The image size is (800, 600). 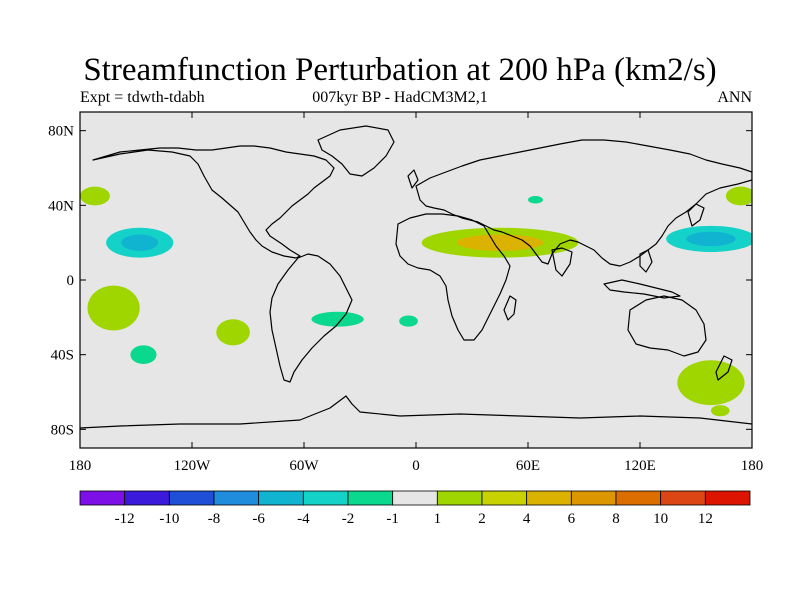 What do you see at coordinates (169, 519) in the screenshot?
I see `colorbar-label: -10` at bounding box center [169, 519].